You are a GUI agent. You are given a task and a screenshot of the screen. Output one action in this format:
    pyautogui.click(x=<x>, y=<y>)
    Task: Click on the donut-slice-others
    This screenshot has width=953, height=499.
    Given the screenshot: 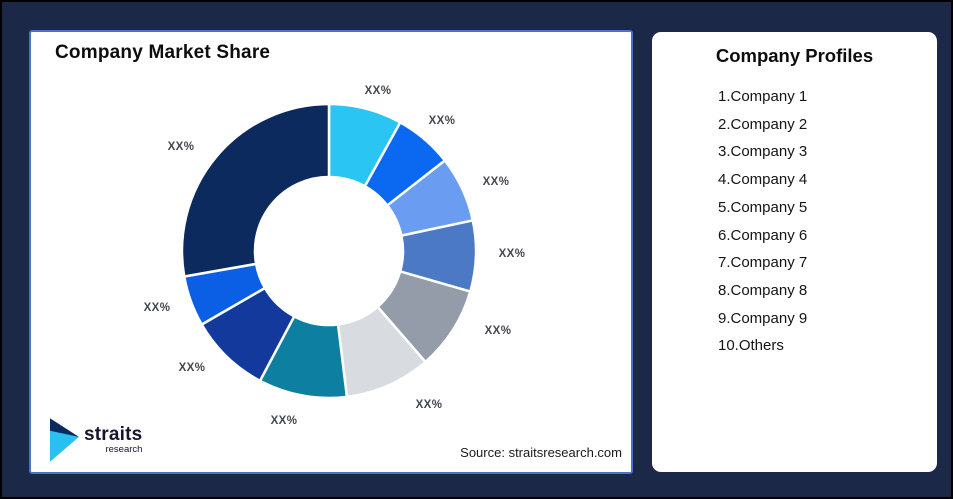 What is the action you would take?
    pyautogui.click(x=255, y=190)
    